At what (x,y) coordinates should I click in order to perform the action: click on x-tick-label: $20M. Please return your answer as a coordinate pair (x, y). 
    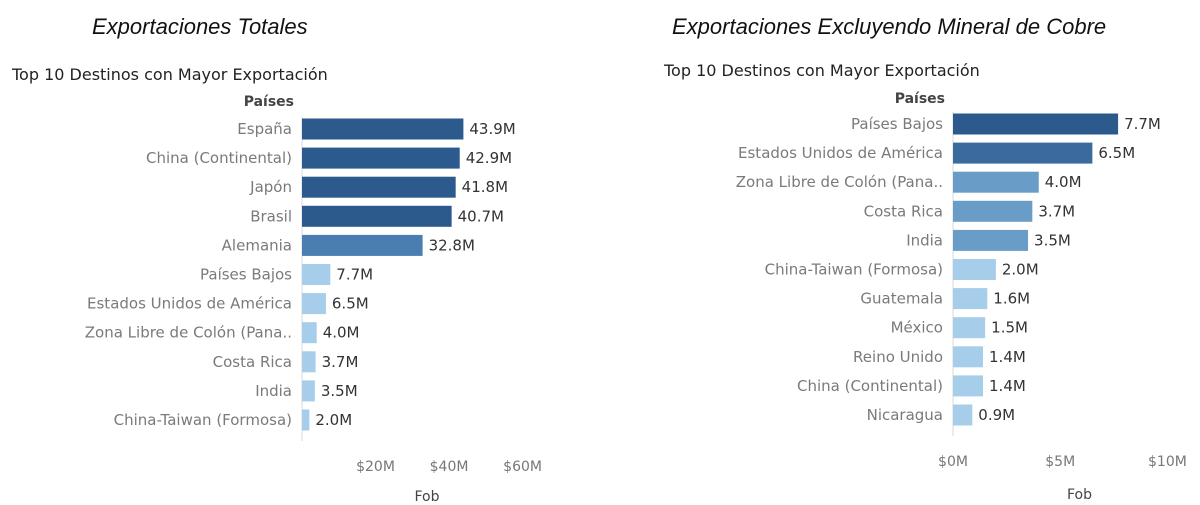
    Looking at the image, I should click on (375, 467).